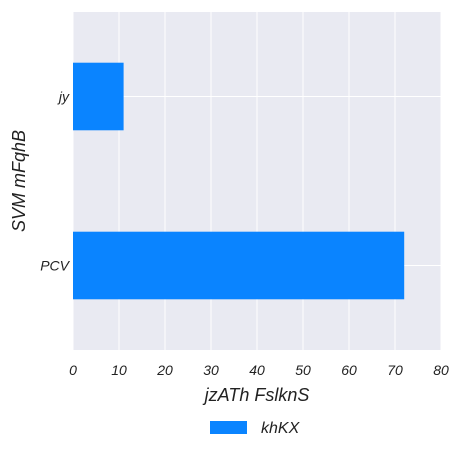  I want to click on x-tick-label: 40, so click(257, 370).